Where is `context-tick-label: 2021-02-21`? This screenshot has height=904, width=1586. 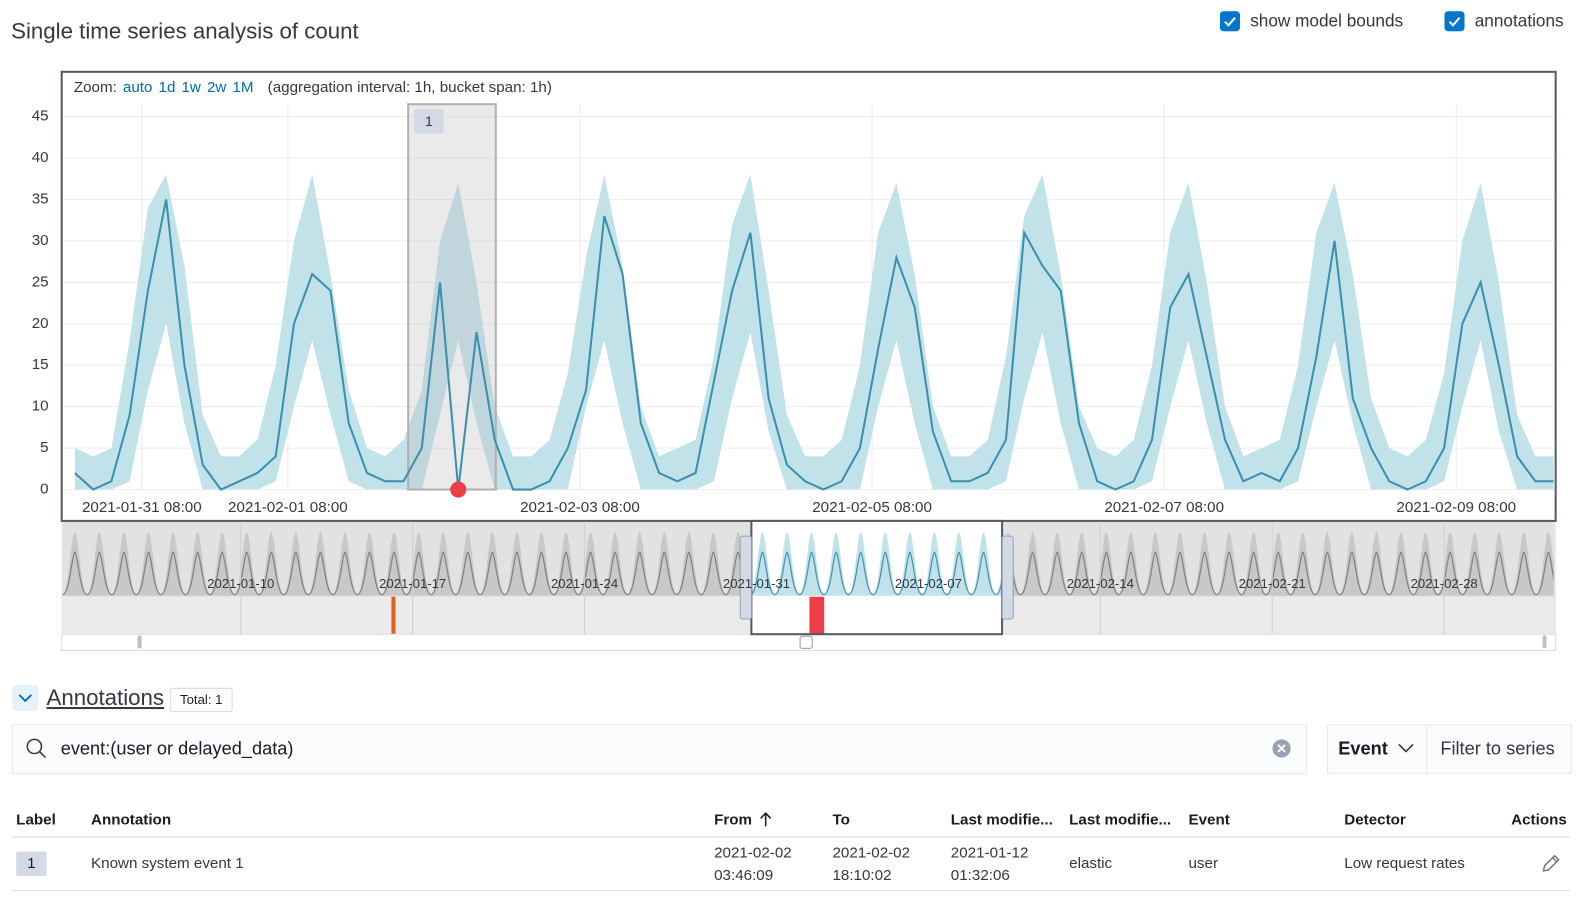
context-tick-label: 2021-02-21 is located at coordinates (1272, 583).